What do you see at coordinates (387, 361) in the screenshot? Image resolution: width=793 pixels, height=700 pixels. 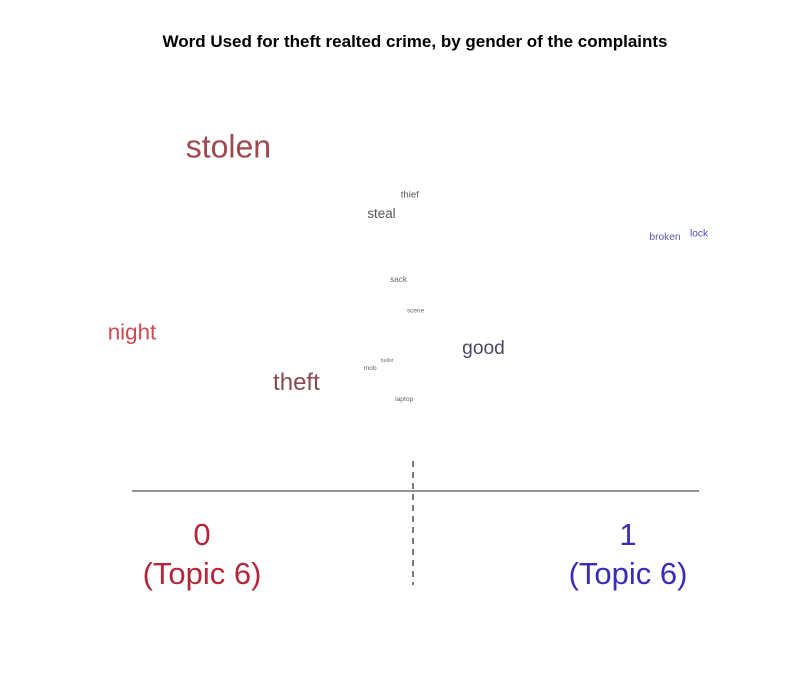 I see `word-ballot: ballot` at bounding box center [387, 361].